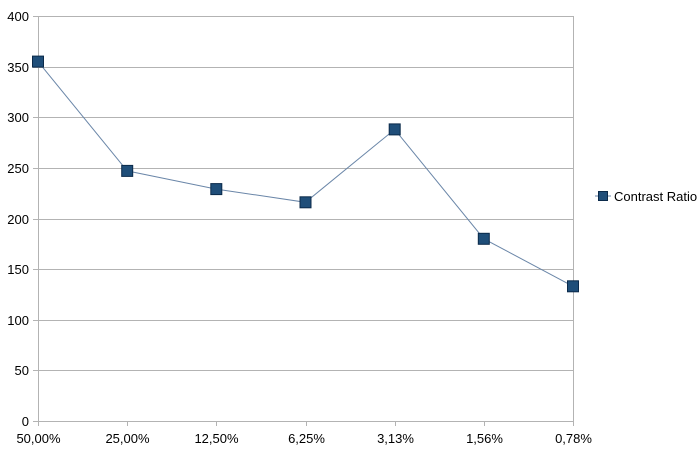 The width and height of the screenshot is (700, 458). I want to click on y-tick-label: 100, so click(18, 320).